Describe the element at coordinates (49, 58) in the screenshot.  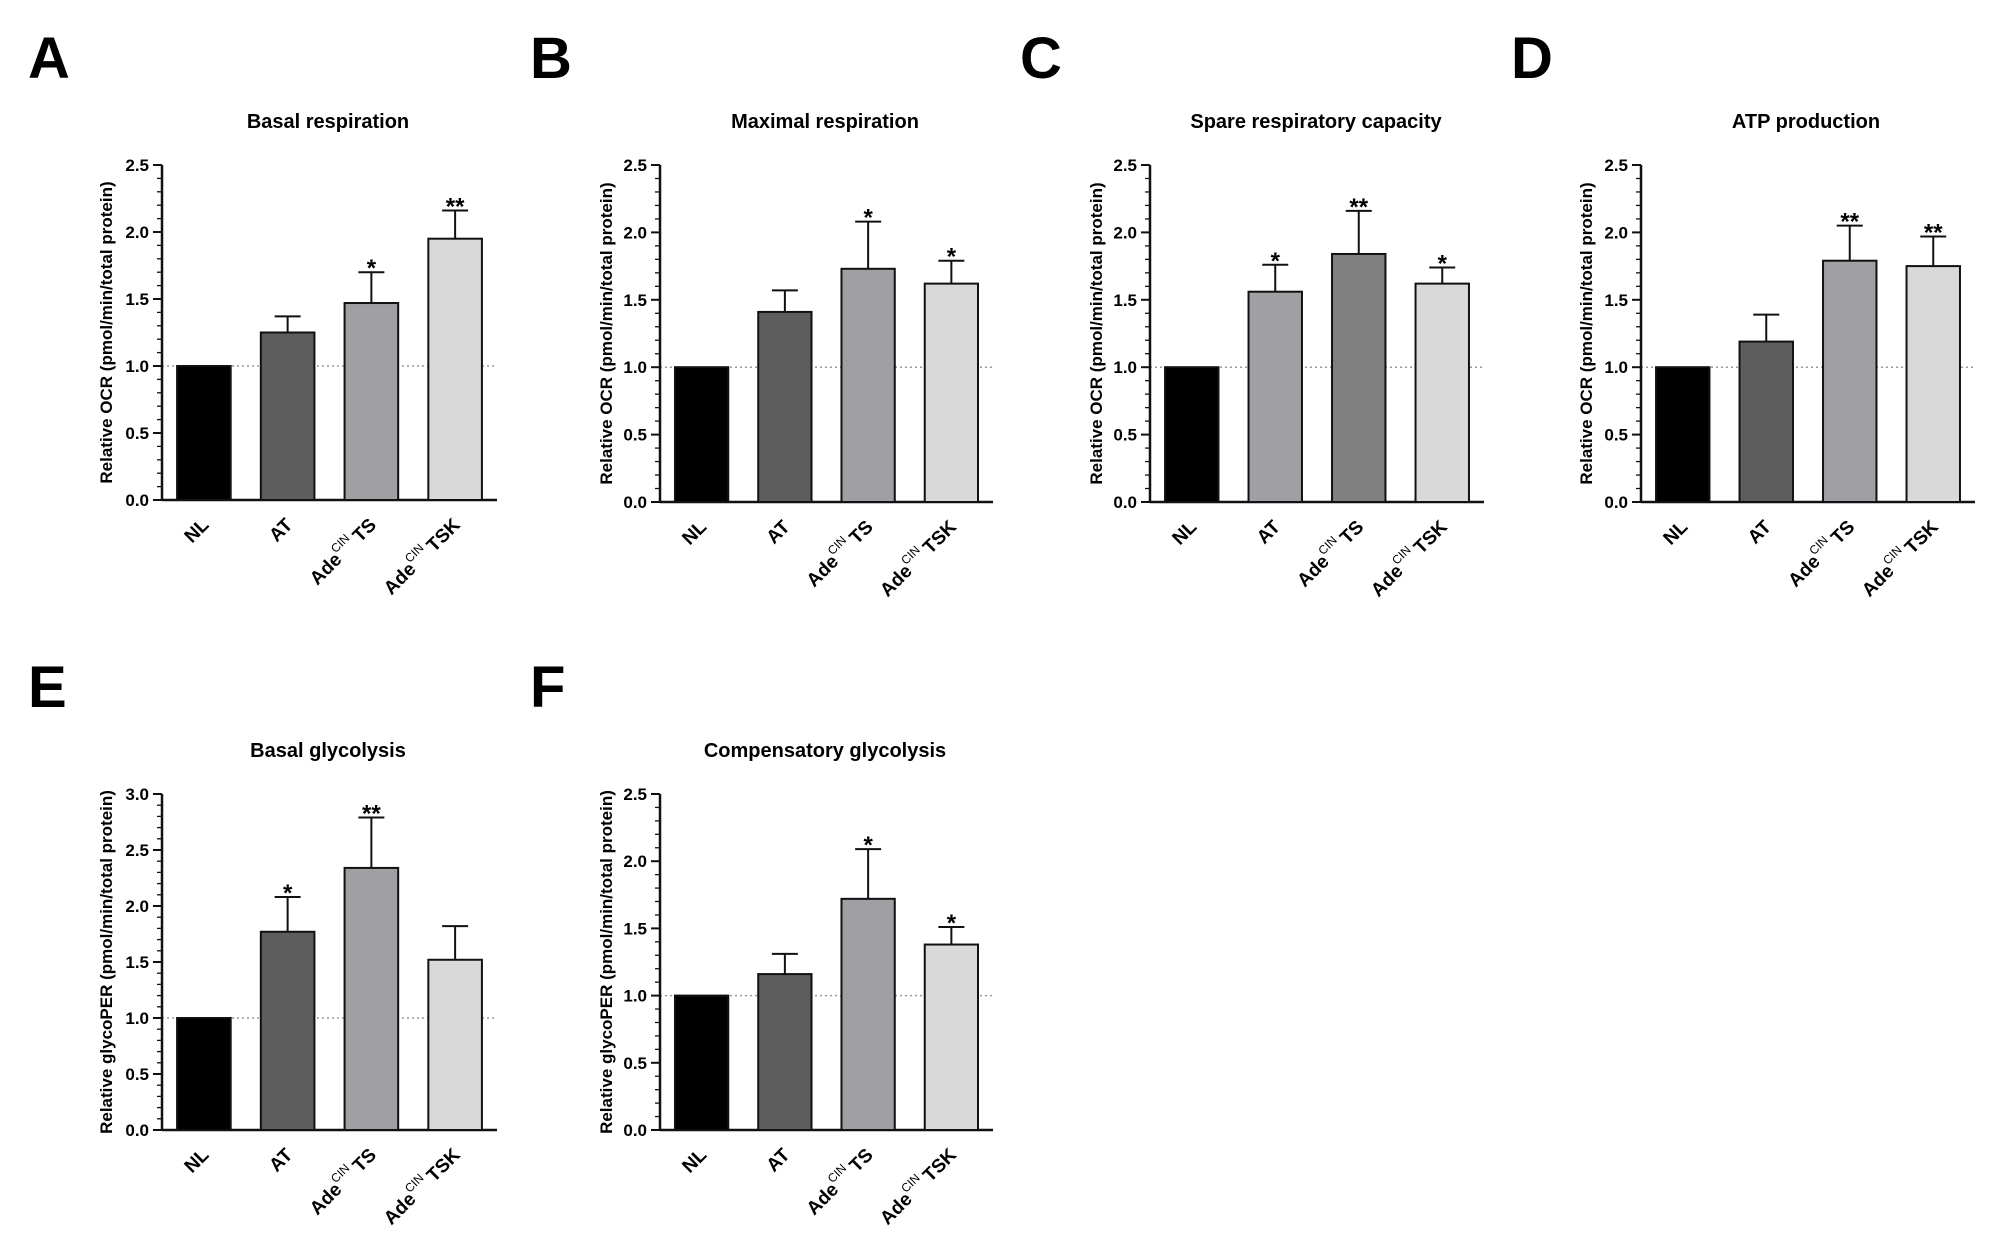
I see `panel-letter: A` at that location.